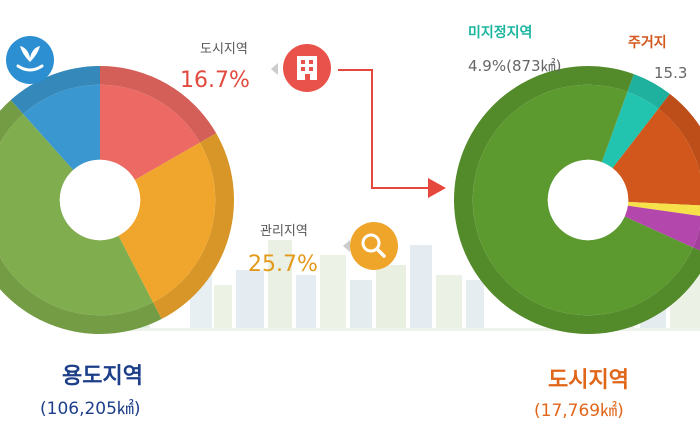  What do you see at coordinates (671, 73) in the screenshot?
I see `label-residential-value: 15.3` at bounding box center [671, 73].